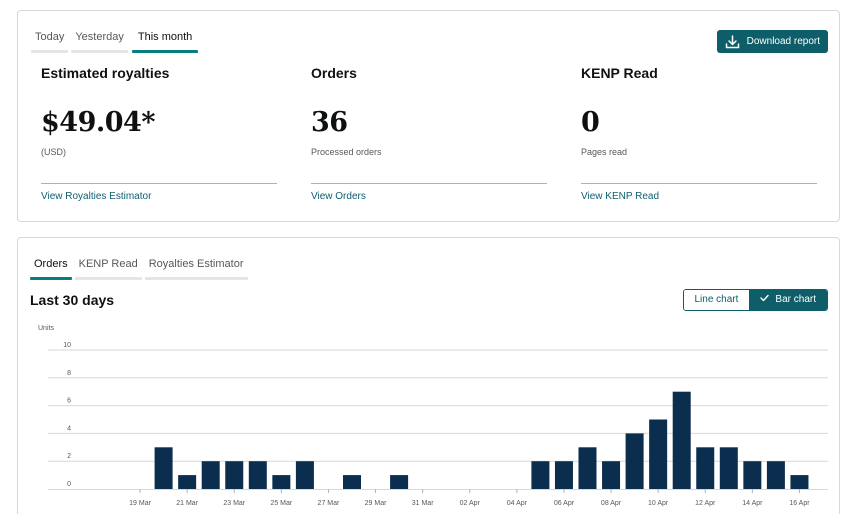 Image resolution: width=848 pixels, height=514 pixels. What do you see at coordinates (329, 122) in the screenshot?
I see `metric-value: 36` at bounding box center [329, 122].